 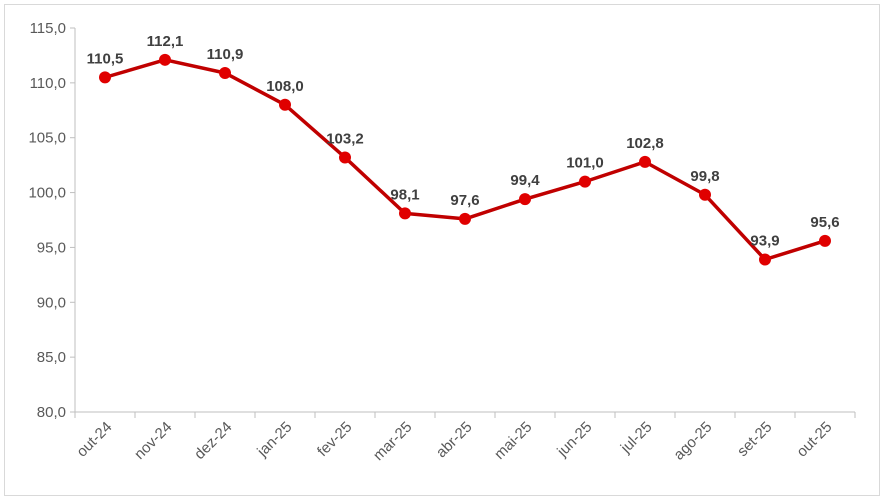 I want to click on data-label: 93,9, so click(x=764, y=240).